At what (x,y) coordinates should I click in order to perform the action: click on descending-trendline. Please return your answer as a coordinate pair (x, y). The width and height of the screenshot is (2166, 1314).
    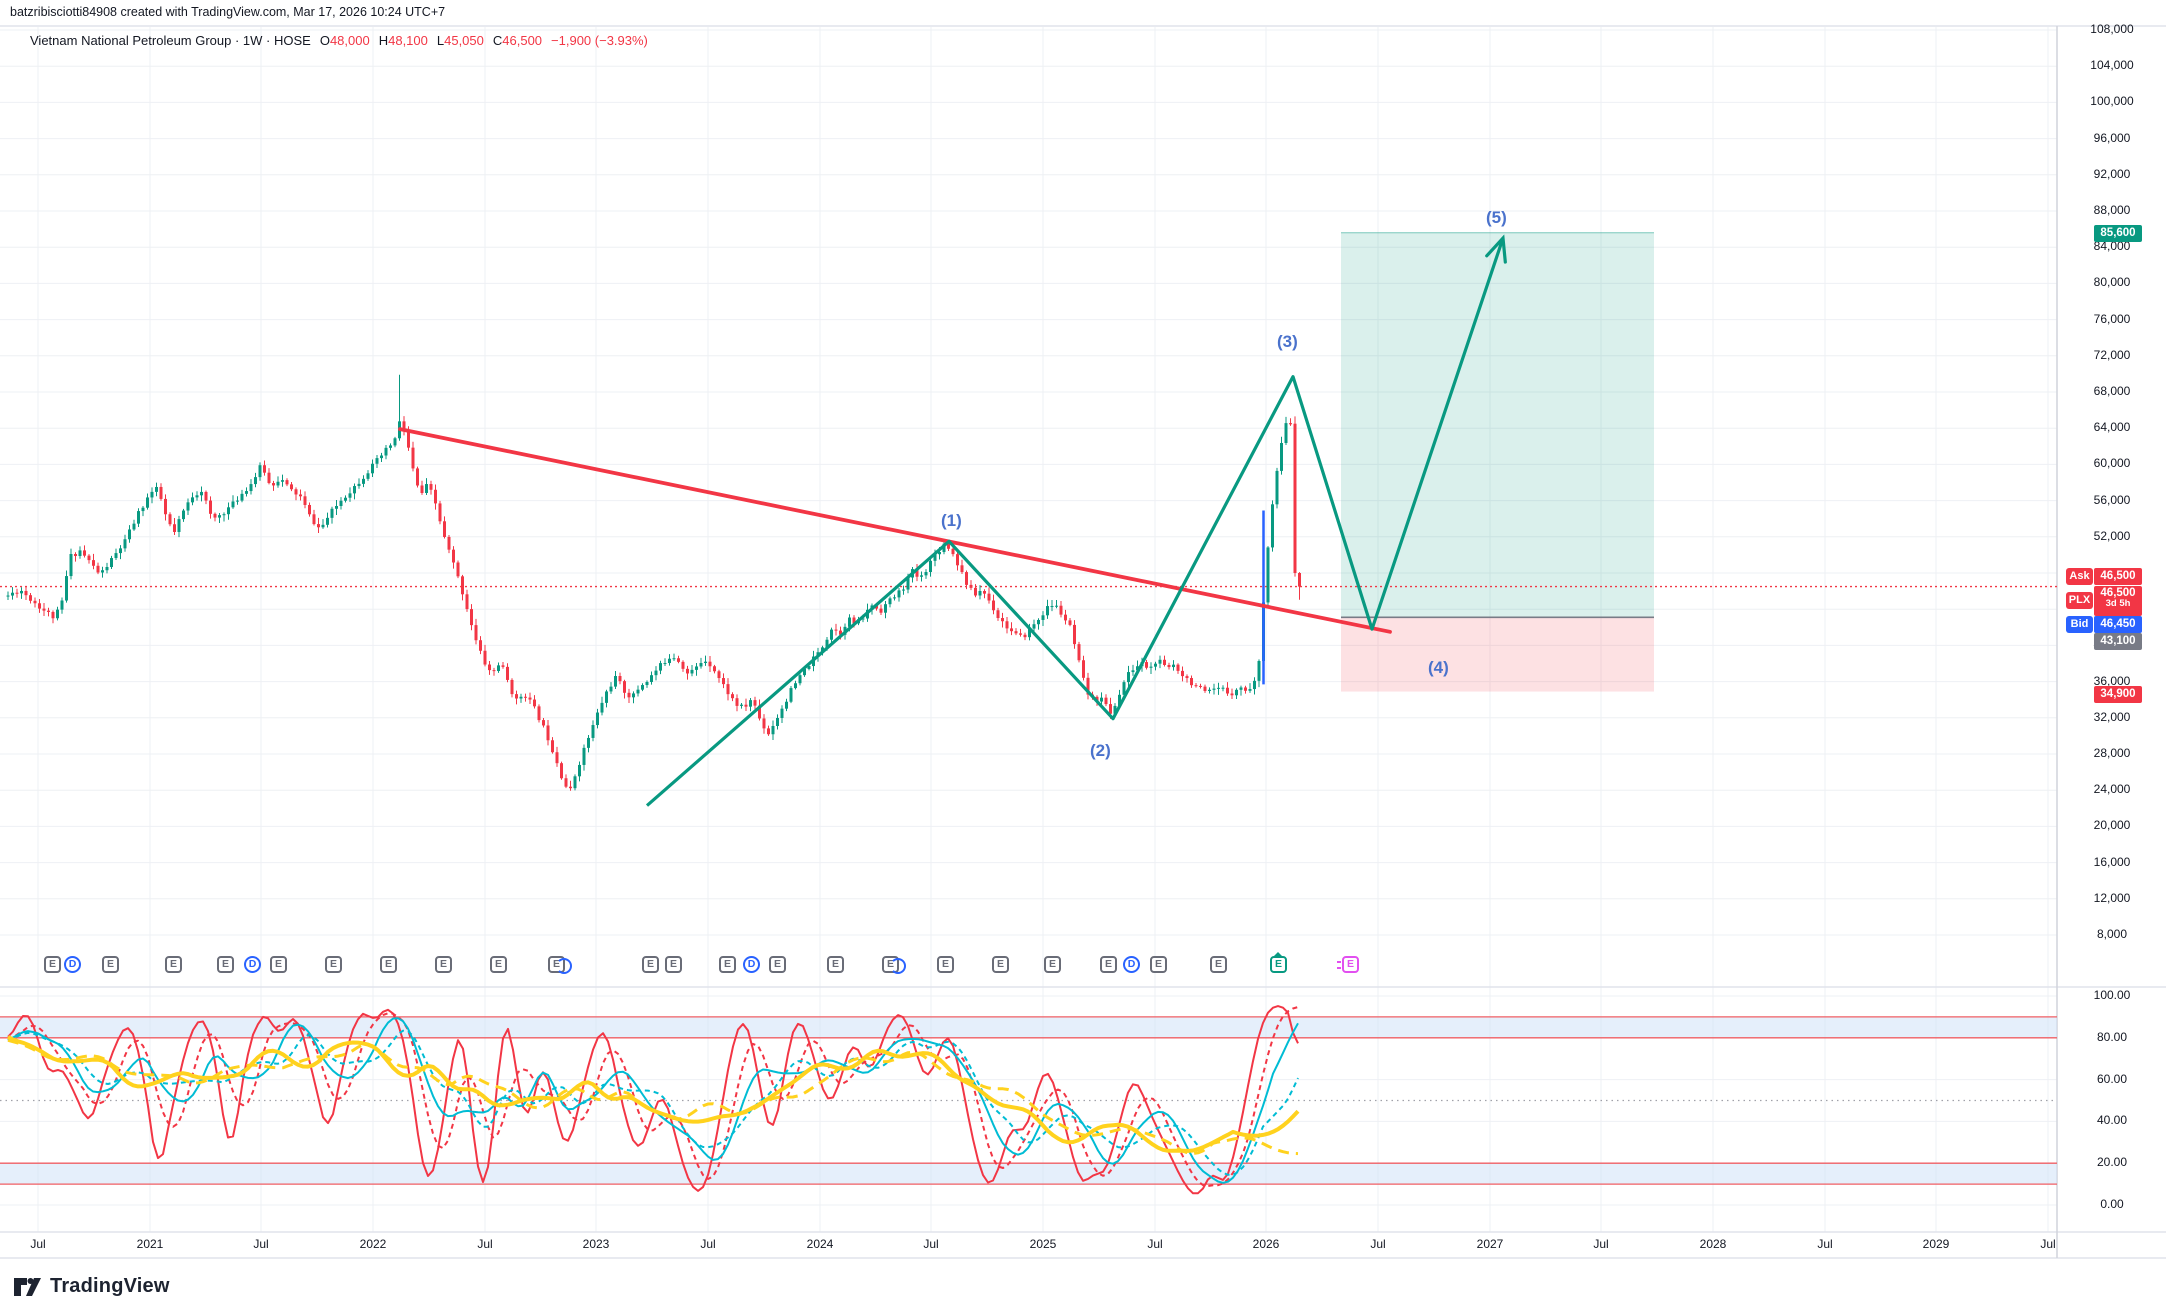
    Looking at the image, I should click on (895, 530).